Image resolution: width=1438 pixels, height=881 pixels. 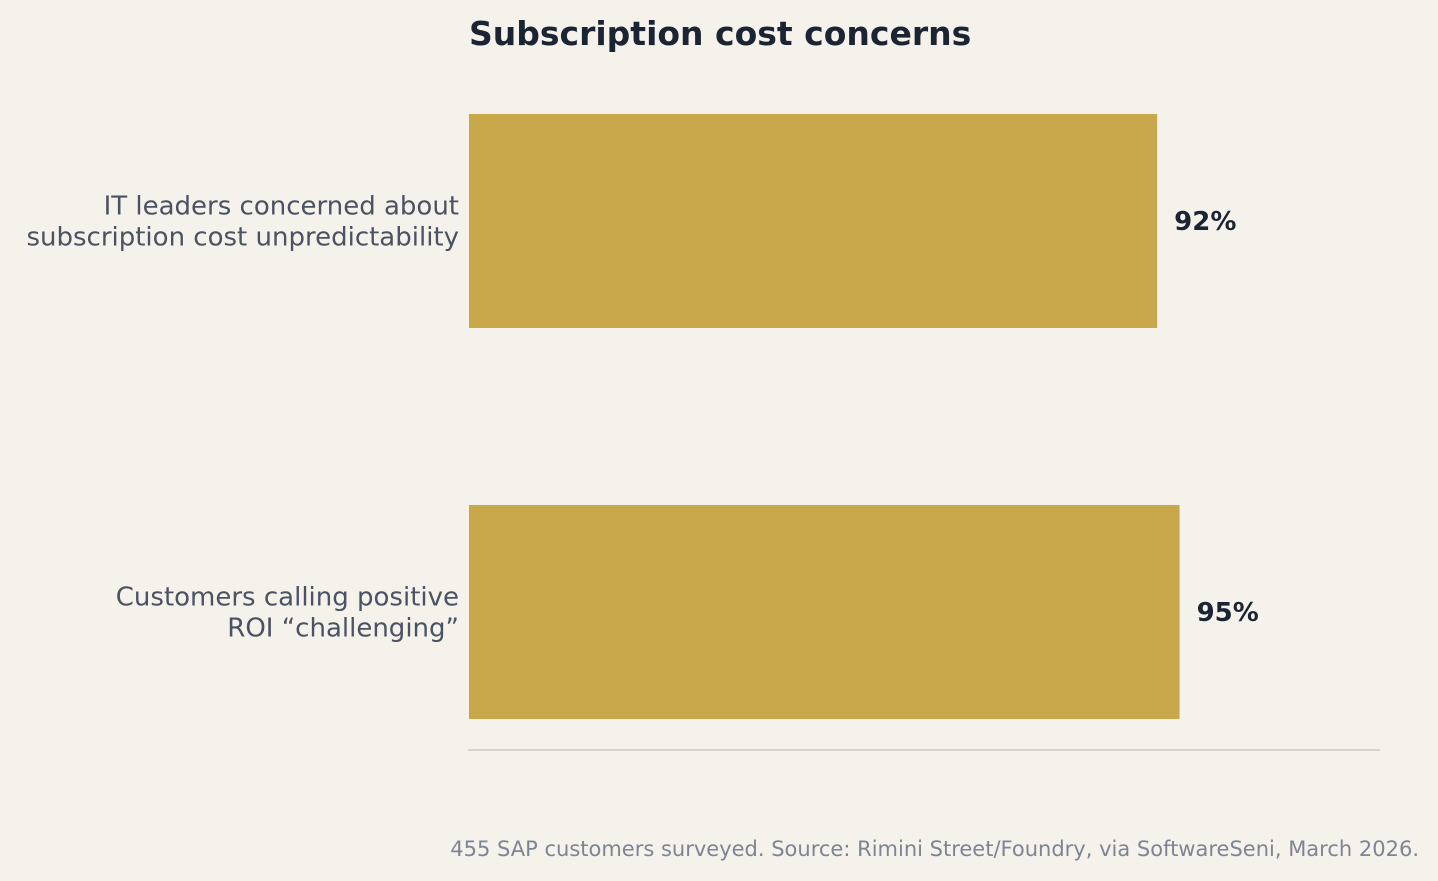 What do you see at coordinates (1205, 222) in the screenshot?
I see `value-label-0: 92%` at bounding box center [1205, 222].